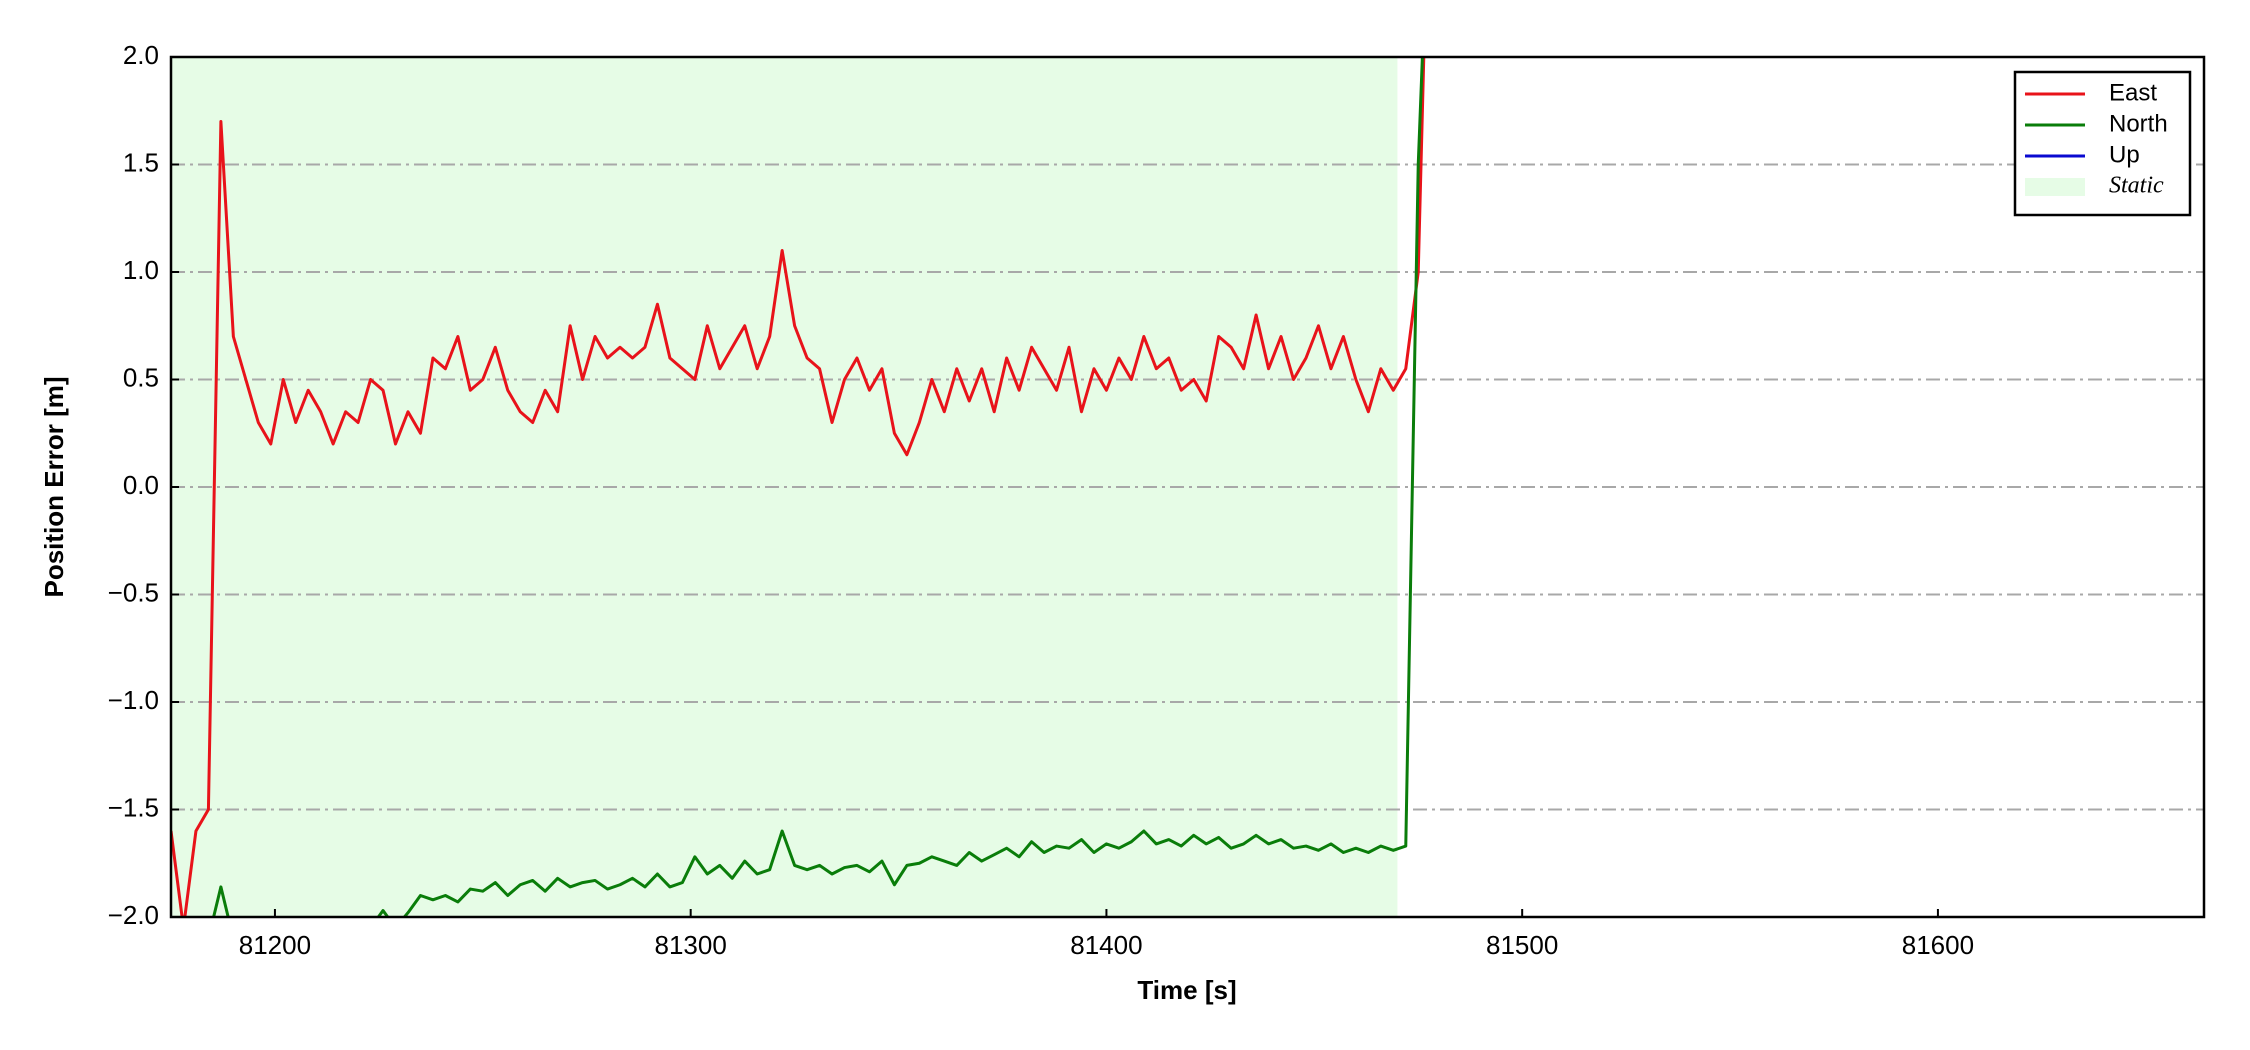  I want to click on x-axis-label: Time [s], so click(1186, 990).